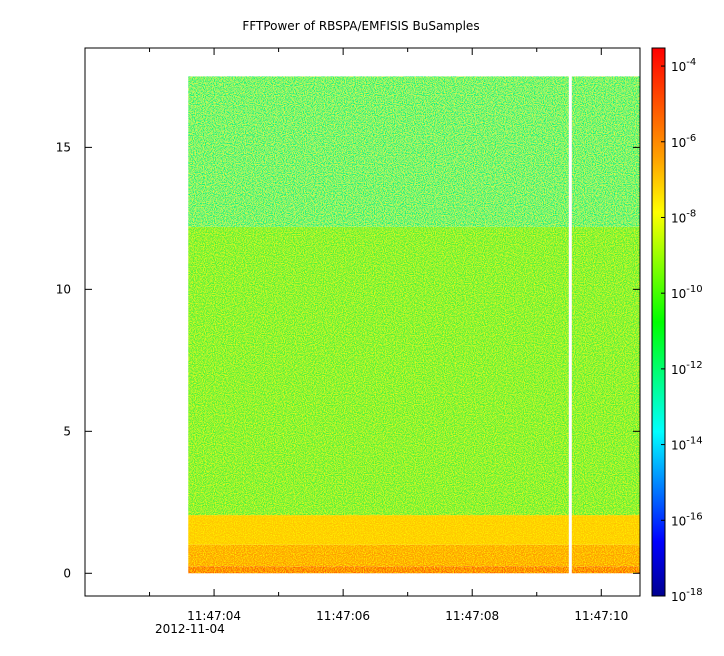  Describe the element at coordinates (687, 519) in the screenshot. I see `colorbar-tick-label: 10⁻¹⁶` at that location.